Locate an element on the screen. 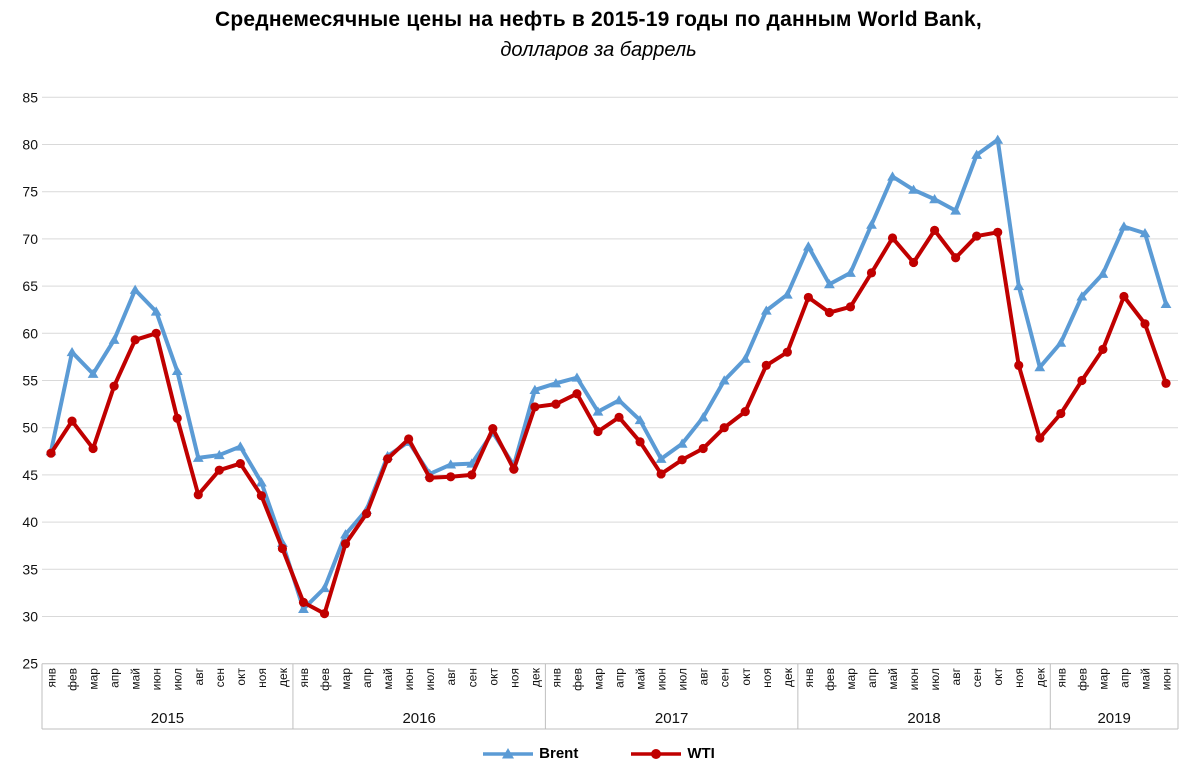 The width and height of the screenshot is (1197, 779). x-axis-year-label: 2016 is located at coordinates (418, 718).